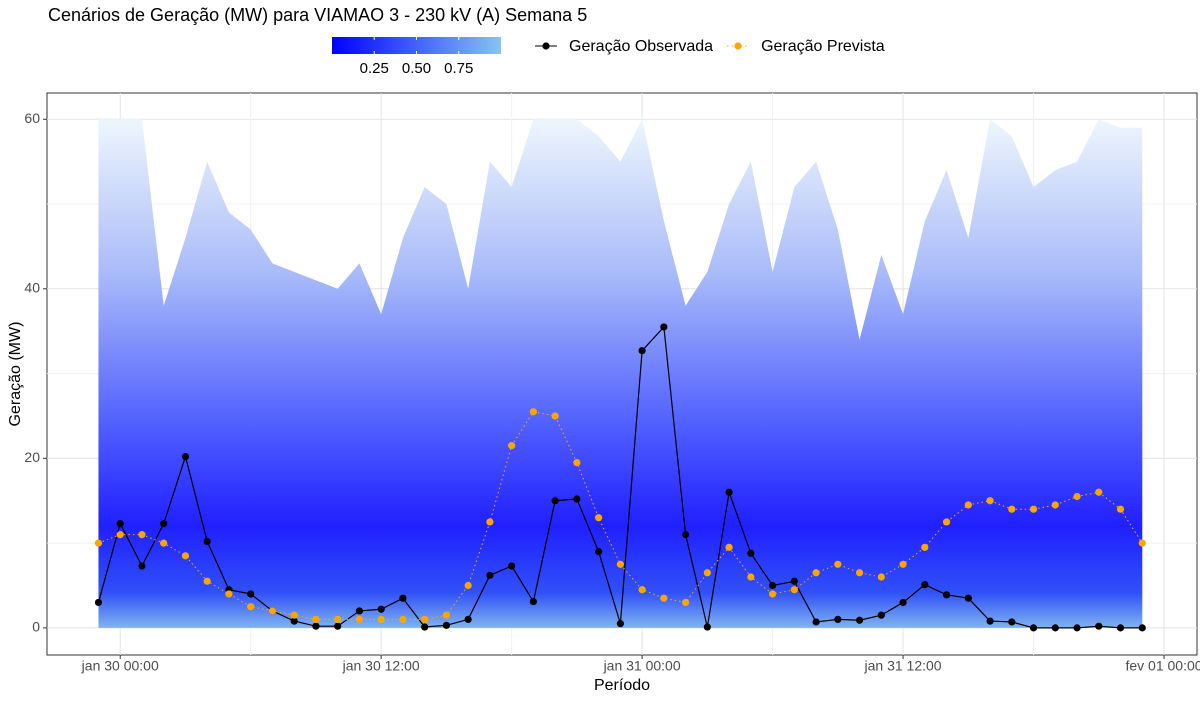  Describe the element at coordinates (381, 666) in the screenshot. I see `x-tick-label: jan 30 12:00` at that location.